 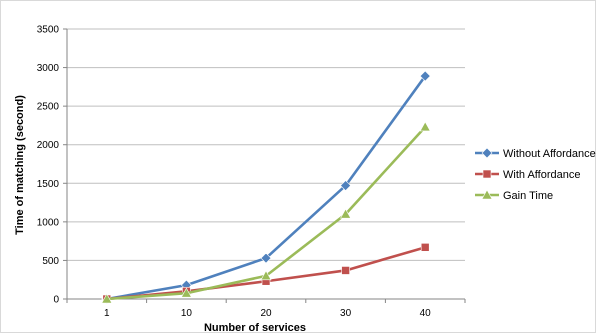 I want to click on legend-item: Gain Time, so click(x=514, y=195).